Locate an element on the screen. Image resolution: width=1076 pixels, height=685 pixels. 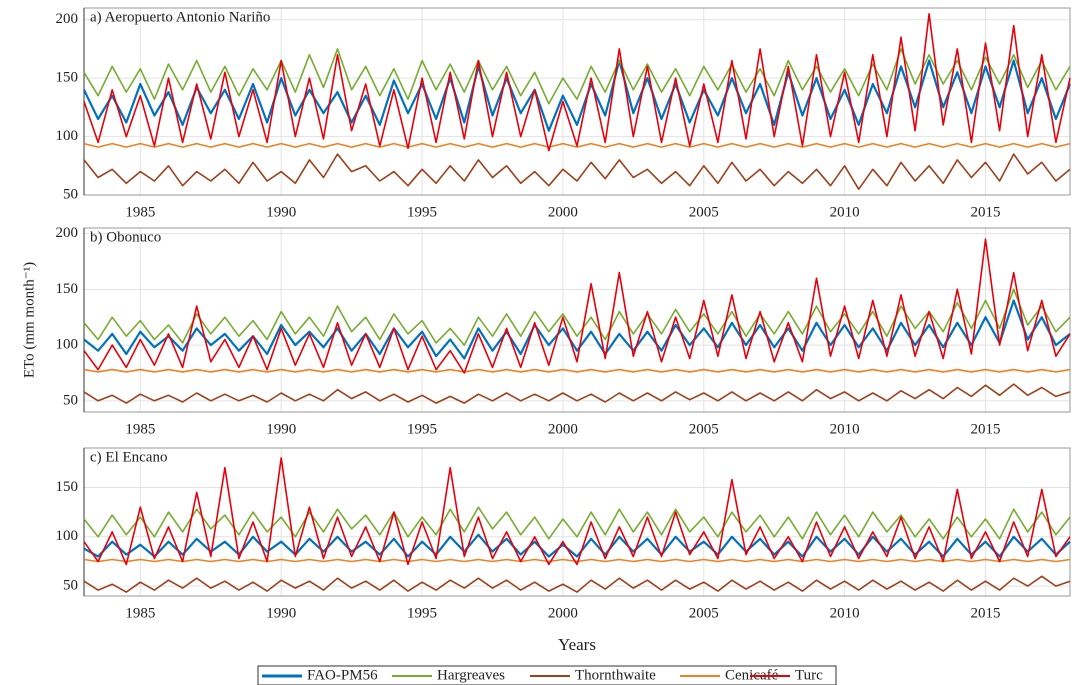
y-axis-label: ETo (mm month⁻¹) is located at coordinates (29, 320).